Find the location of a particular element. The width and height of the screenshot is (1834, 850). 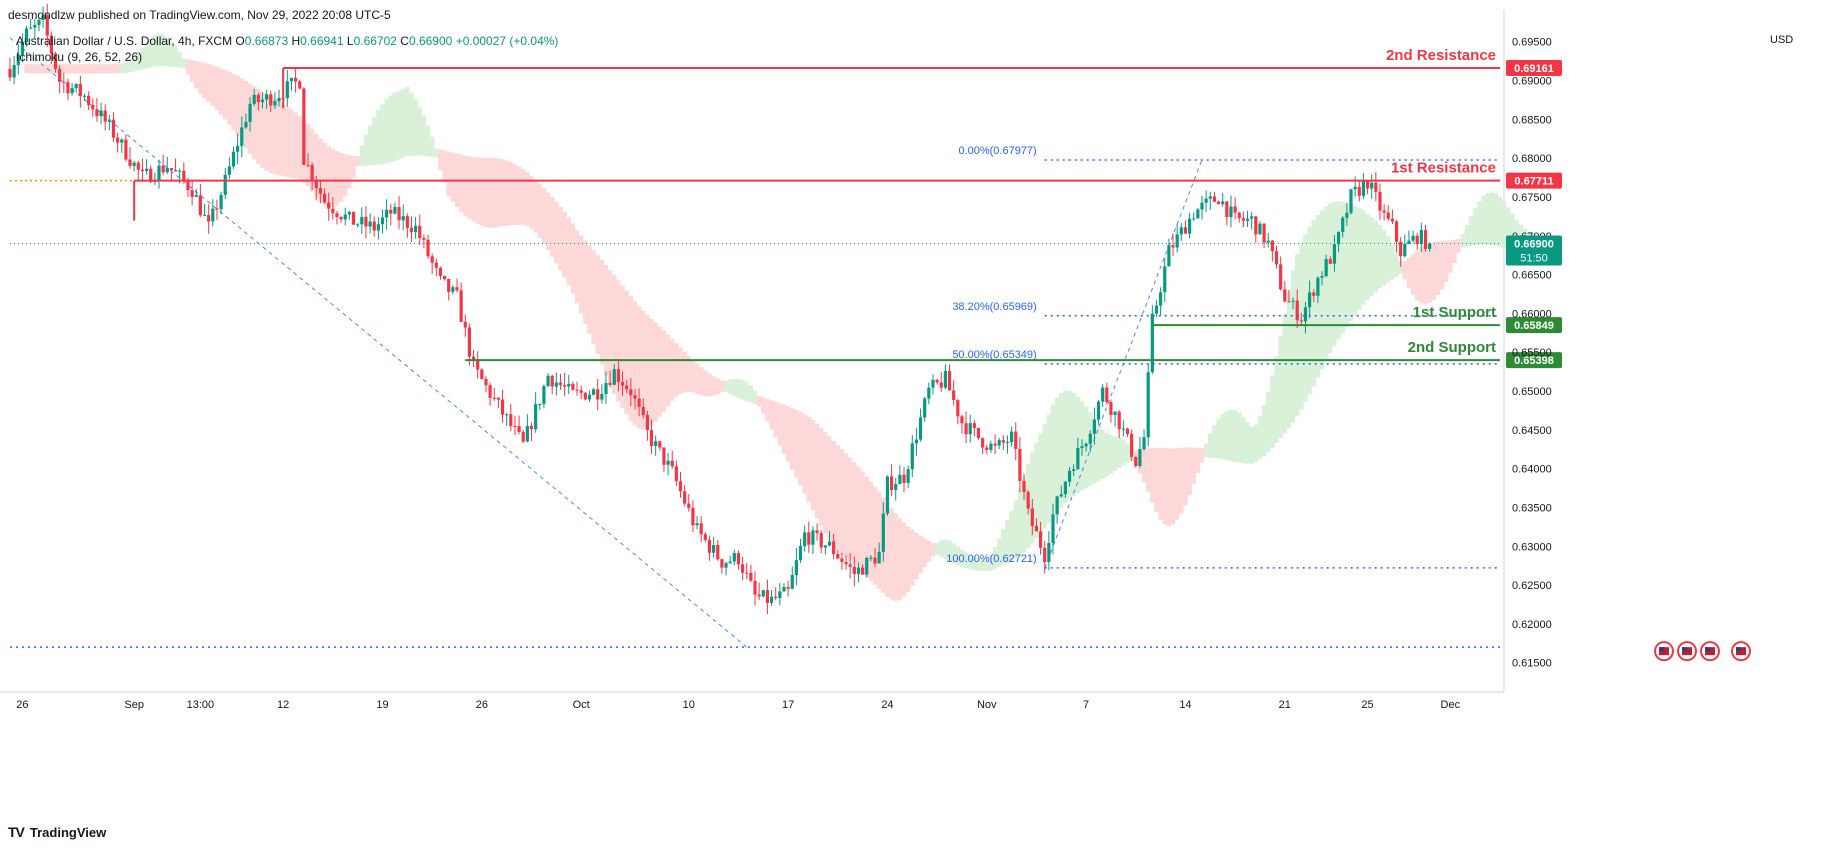

y-tick-label: 0.61500 is located at coordinates (1532, 664).